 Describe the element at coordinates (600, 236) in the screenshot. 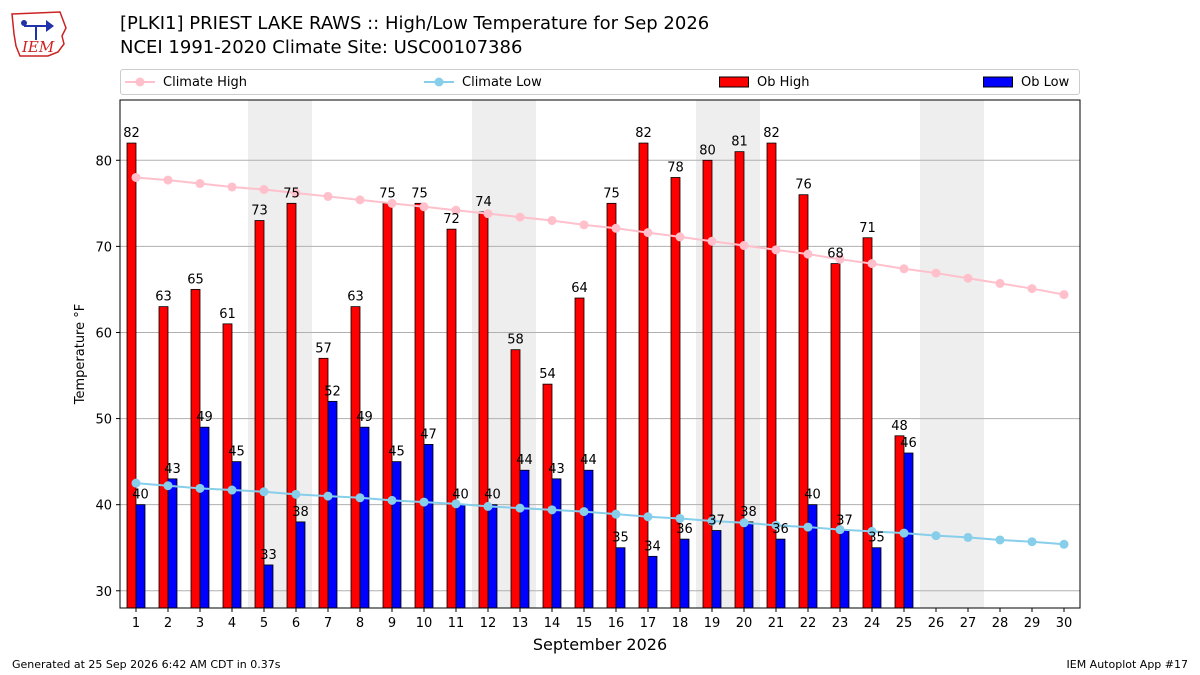

I see `climate-high-line` at that location.